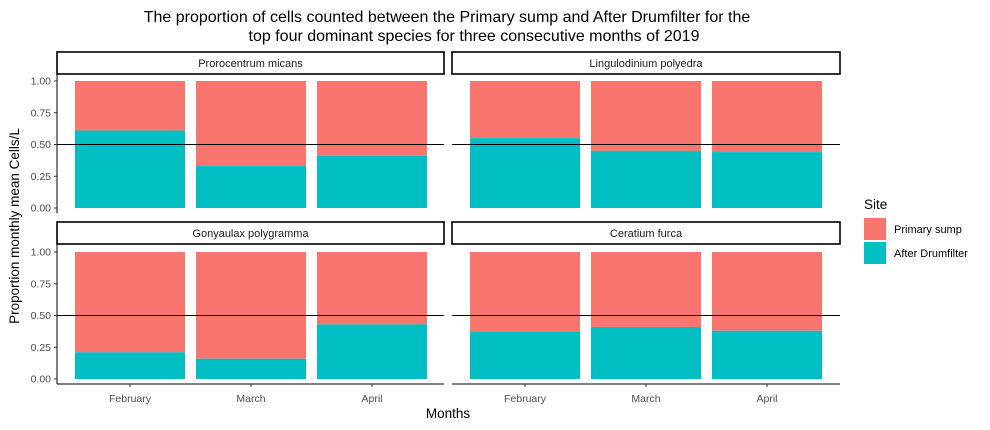  I want to click on facet-lingulodinium-polyedra: Lingulodinium polyedra, so click(646, 129).